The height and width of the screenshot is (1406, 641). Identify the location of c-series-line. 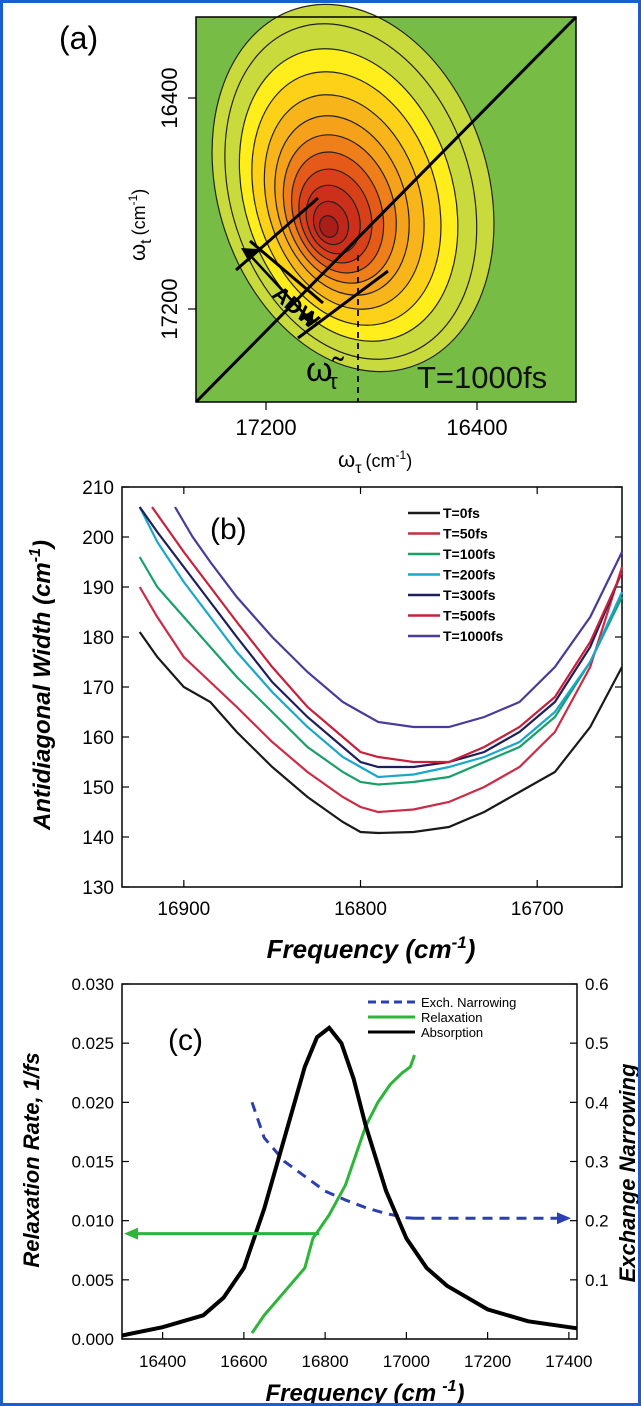
(333, 1194).